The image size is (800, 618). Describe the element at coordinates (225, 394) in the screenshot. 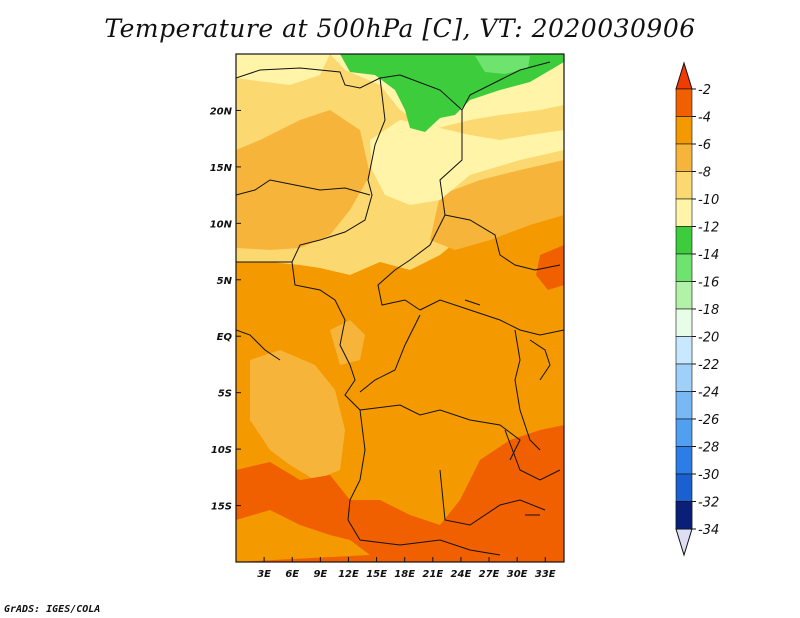

I see `y-tick-label: 5S` at that location.